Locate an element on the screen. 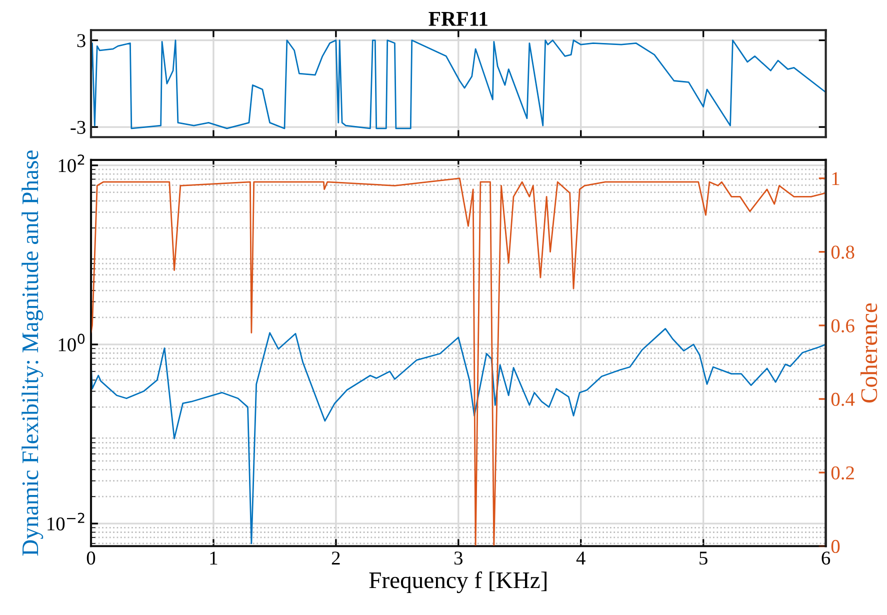 The image size is (887, 615). x-axis-title: Frequency f [KHz] is located at coordinates (457, 582).